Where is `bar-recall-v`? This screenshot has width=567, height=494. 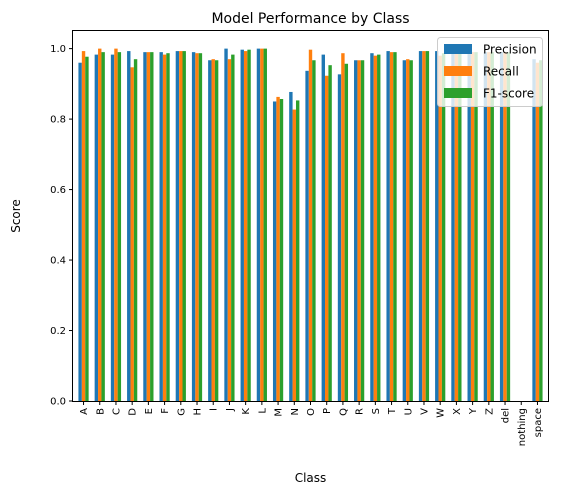 bar-recall-v is located at coordinates (424, 226).